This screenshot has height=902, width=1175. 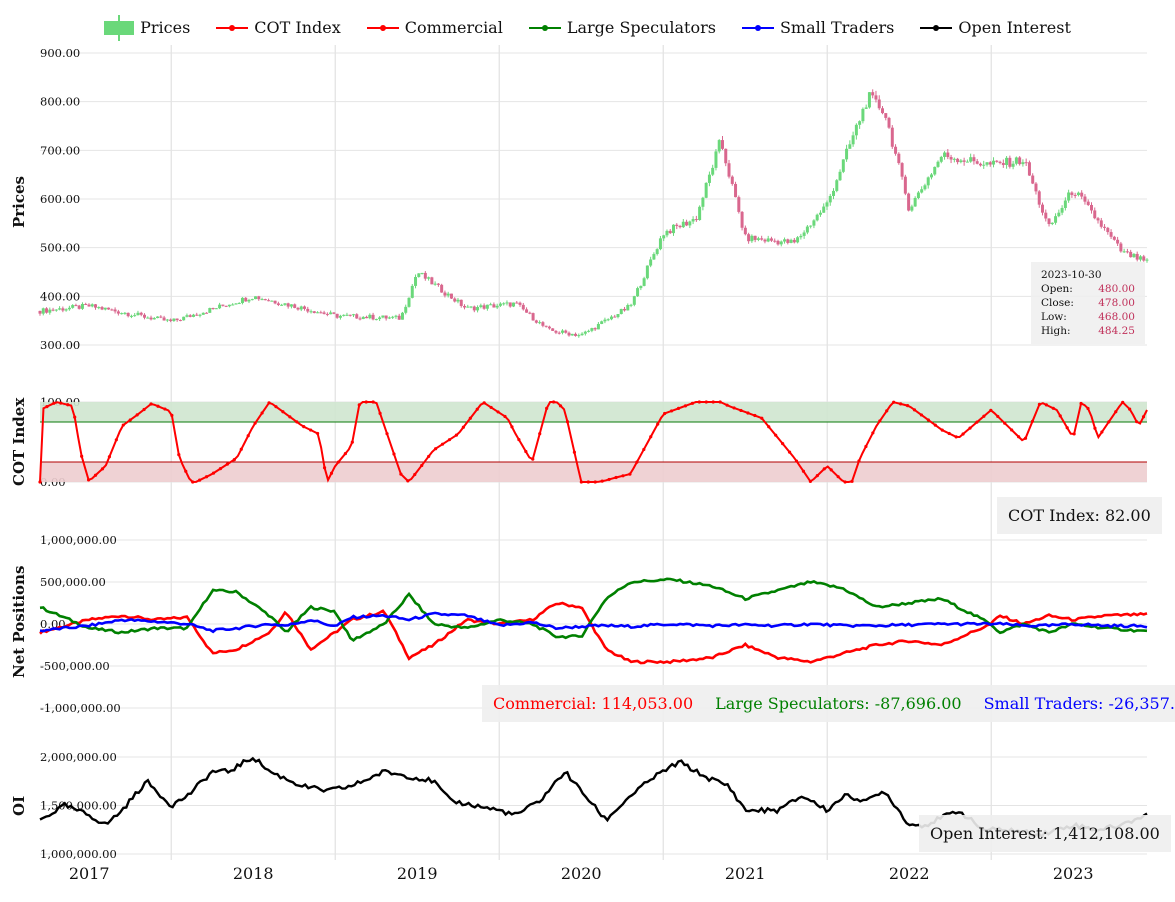 What do you see at coordinates (817, 27) in the screenshot?
I see `legend-small-traders: Small Traders` at bounding box center [817, 27].